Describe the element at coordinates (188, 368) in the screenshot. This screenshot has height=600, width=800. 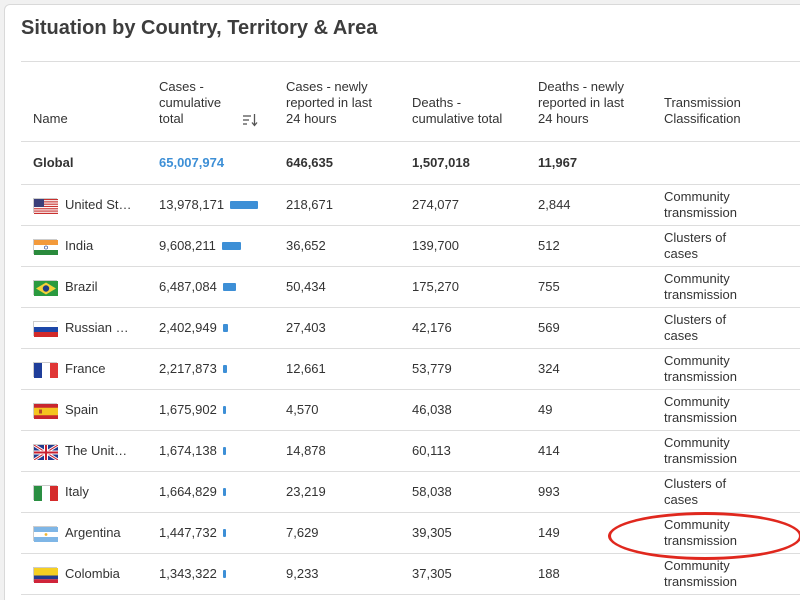
I see `cases-value: 2,217,873` at that location.